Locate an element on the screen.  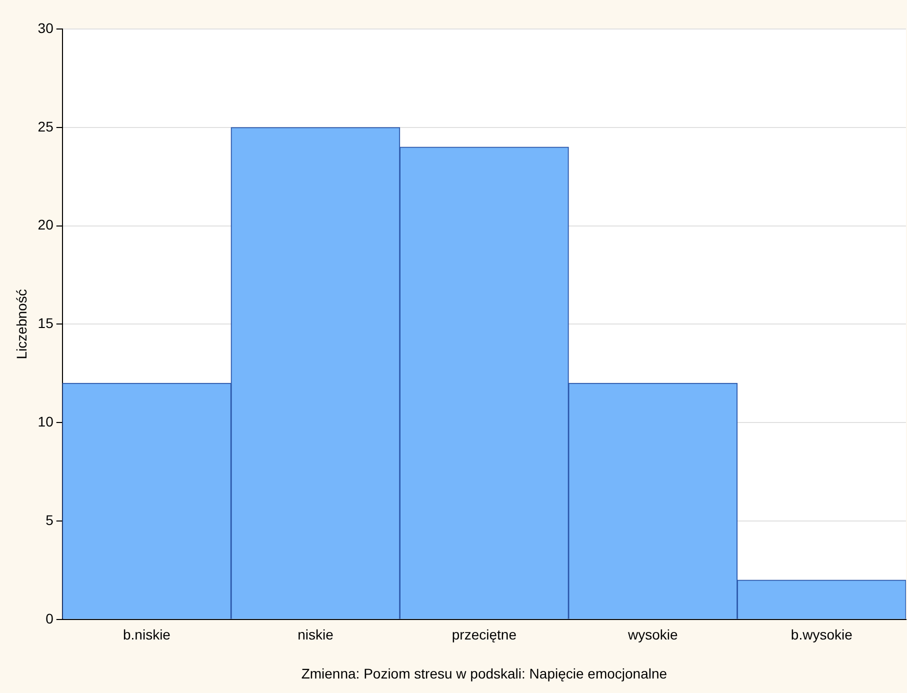
y-tick-label: 5 is located at coordinates (50, 520).